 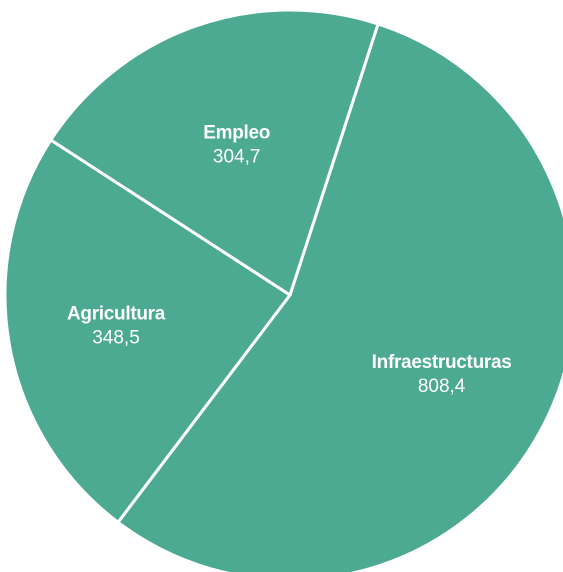 What do you see at coordinates (116, 338) in the screenshot?
I see `slice-value-agricultura: 348,5` at bounding box center [116, 338].